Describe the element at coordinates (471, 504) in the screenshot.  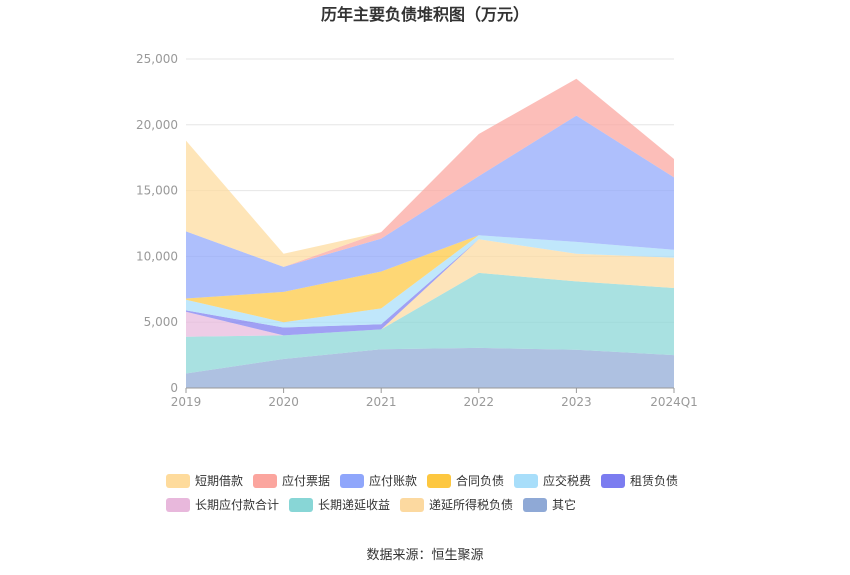
I see `legend-label: 递延所得税负债` at that location.